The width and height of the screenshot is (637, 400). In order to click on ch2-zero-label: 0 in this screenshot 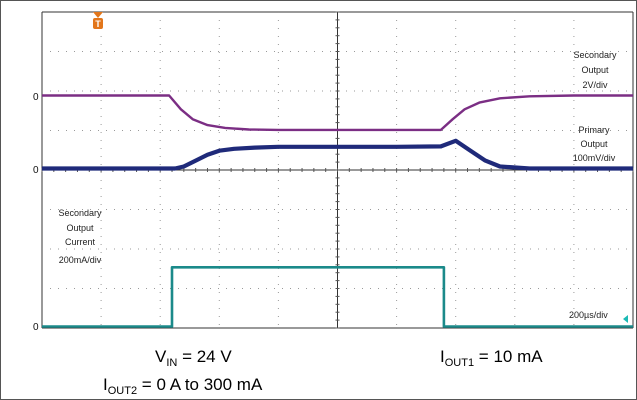, I will do `click(36, 170)`.